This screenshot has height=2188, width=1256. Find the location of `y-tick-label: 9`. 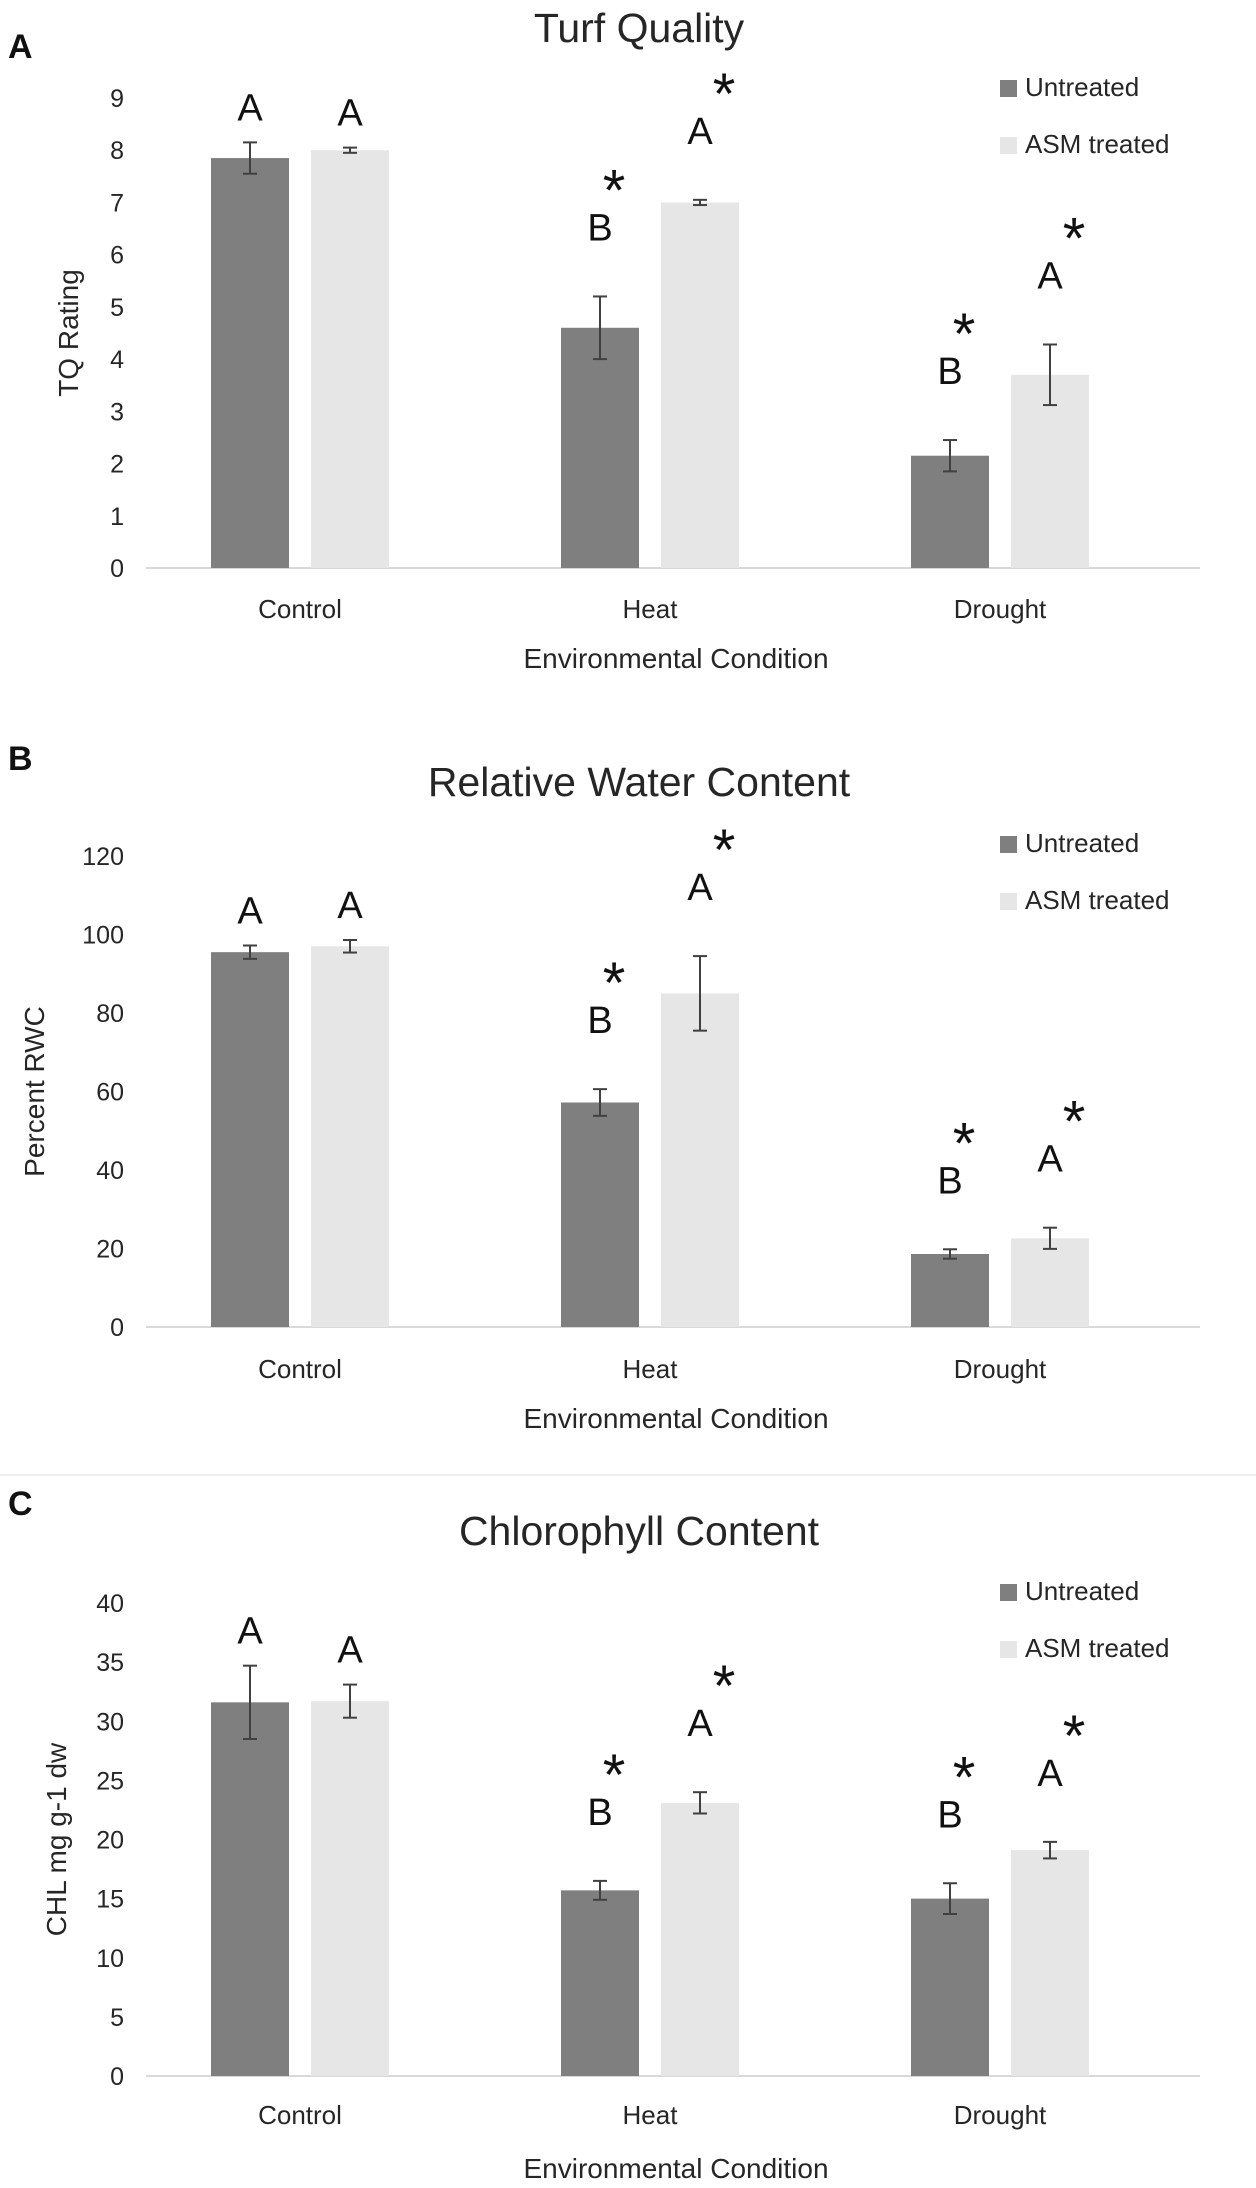

y-tick-label: 9 is located at coordinates (117, 99).